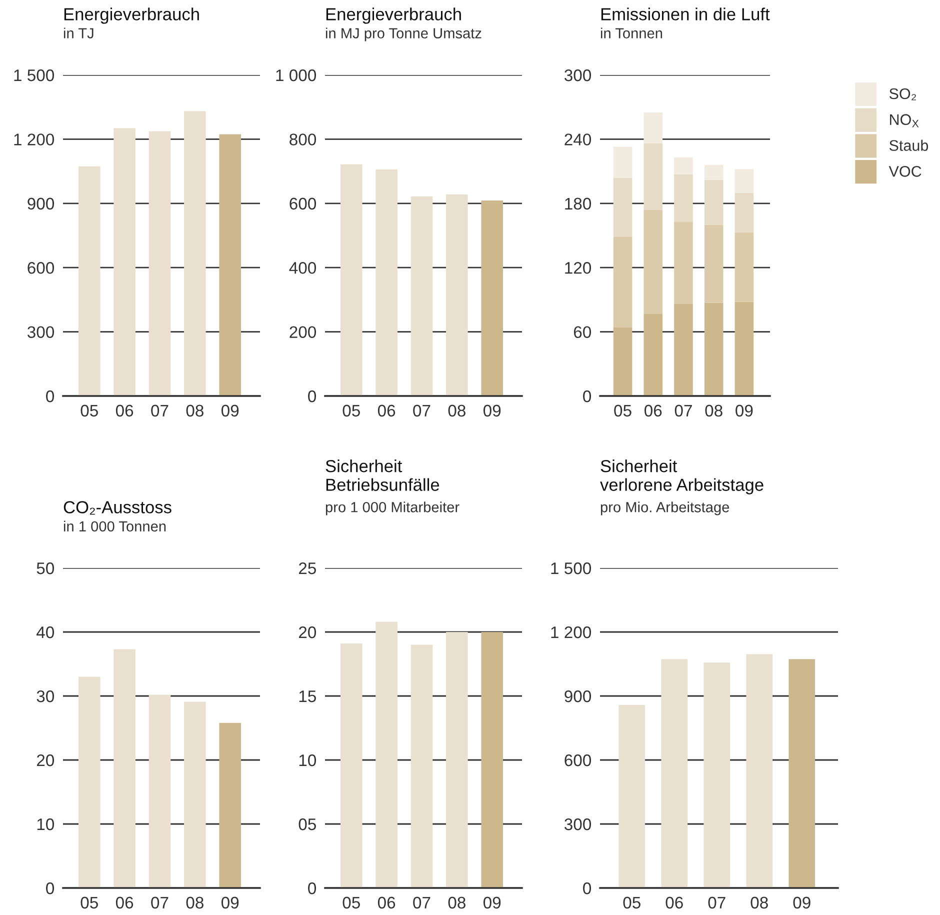  What do you see at coordinates (45, 632) in the screenshot?
I see `y-tick-label: 40` at bounding box center [45, 632].